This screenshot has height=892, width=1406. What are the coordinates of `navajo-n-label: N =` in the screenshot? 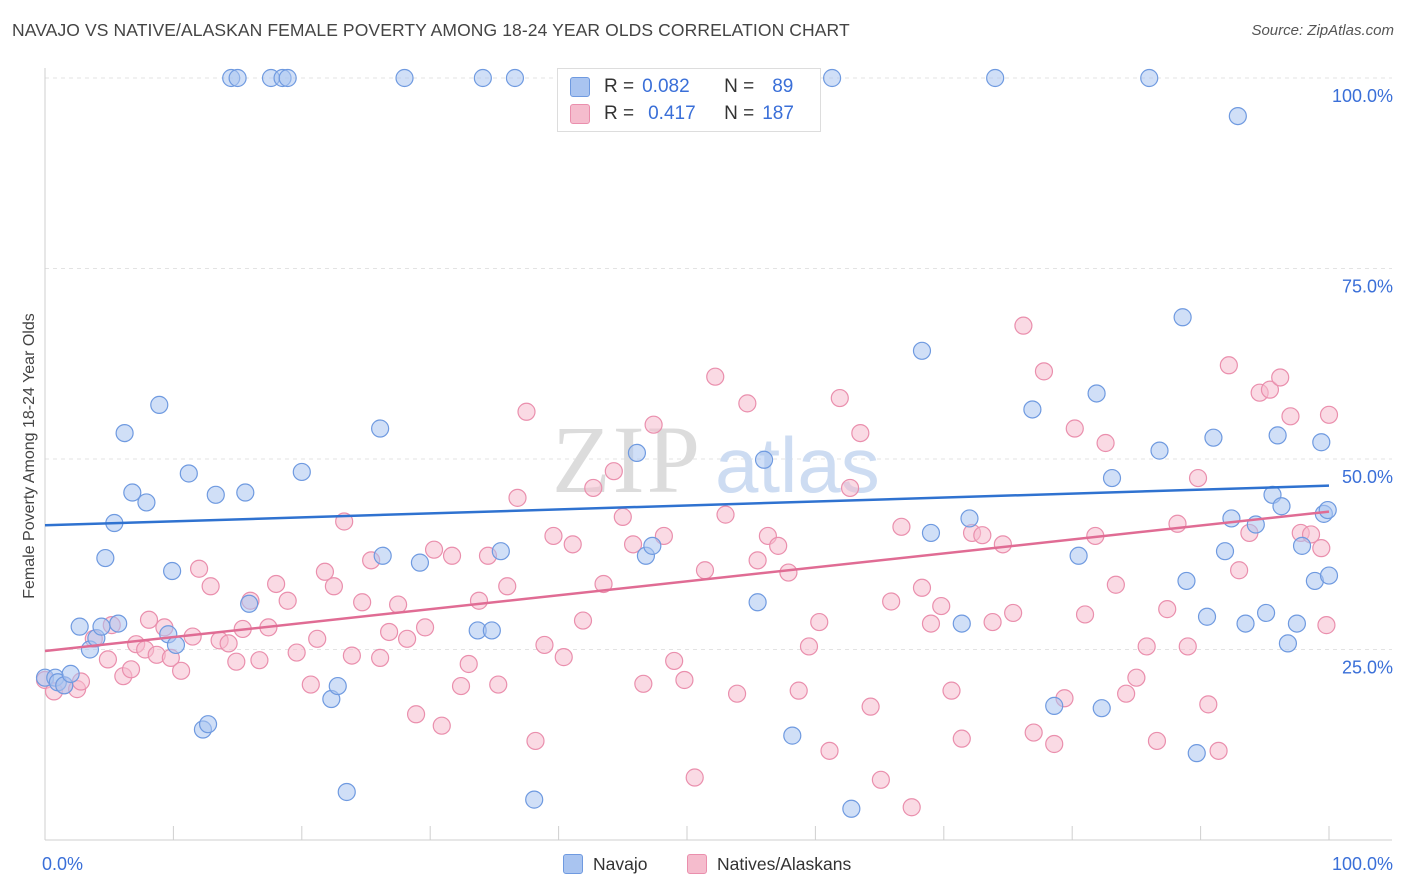 It's located at (739, 86).